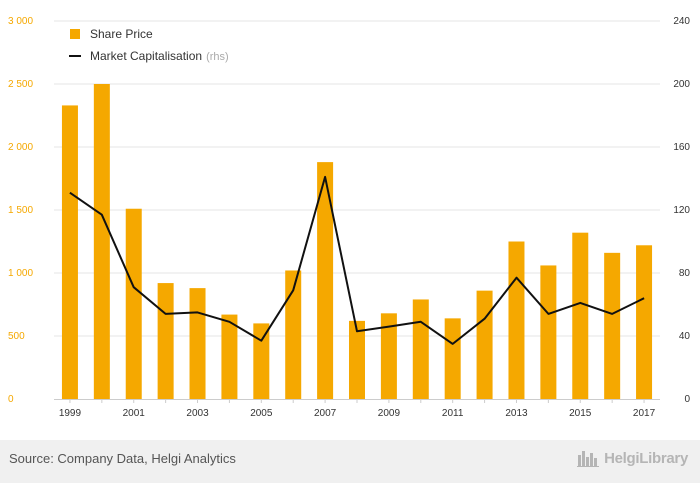  Describe the element at coordinates (357, 359) in the screenshot. I see `bar-2008` at that location.